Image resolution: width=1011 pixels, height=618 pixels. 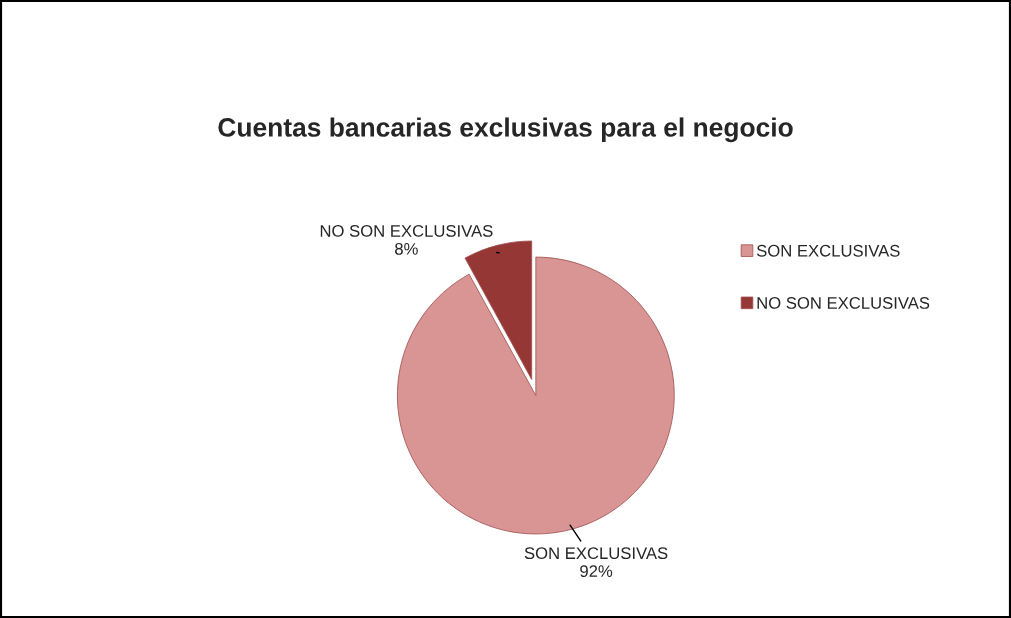 What do you see at coordinates (406, 231) in the screenshot?
I see `slice-label: NO SON EXCLUSIVAS` at bounding box center [406, 231].